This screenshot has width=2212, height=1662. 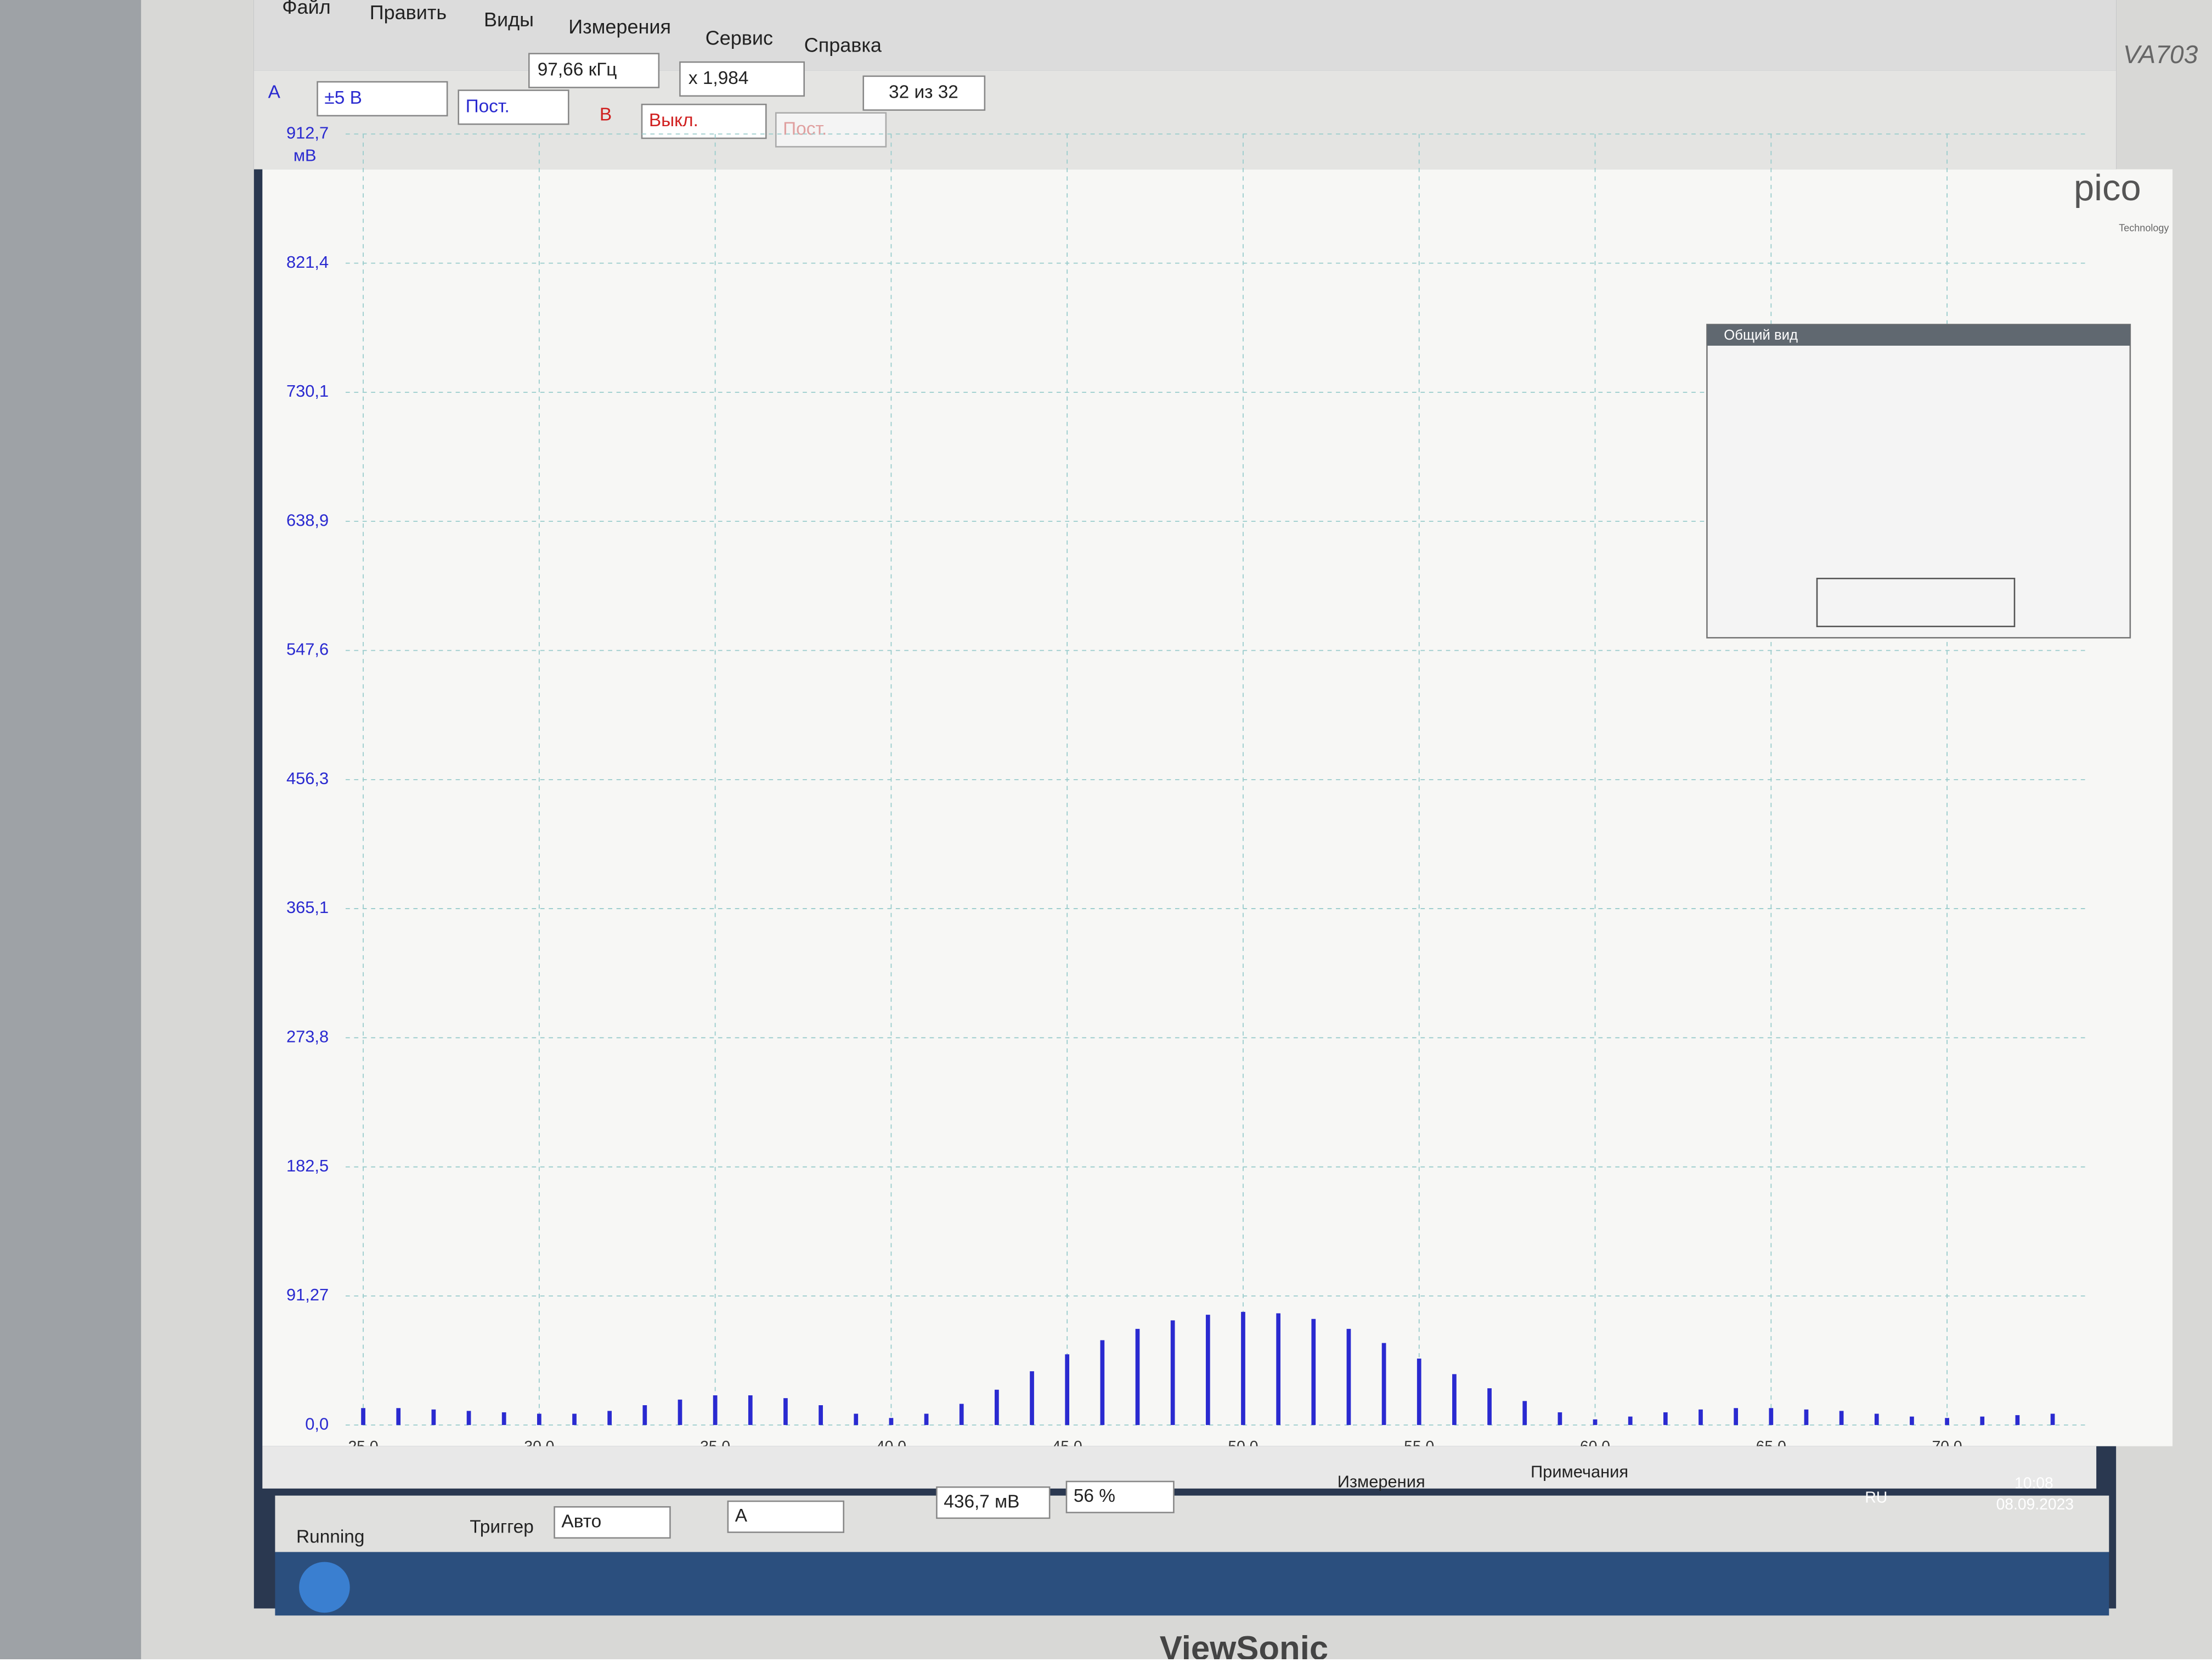 I want to click on channel-b: B, so click(x=606, y=115).